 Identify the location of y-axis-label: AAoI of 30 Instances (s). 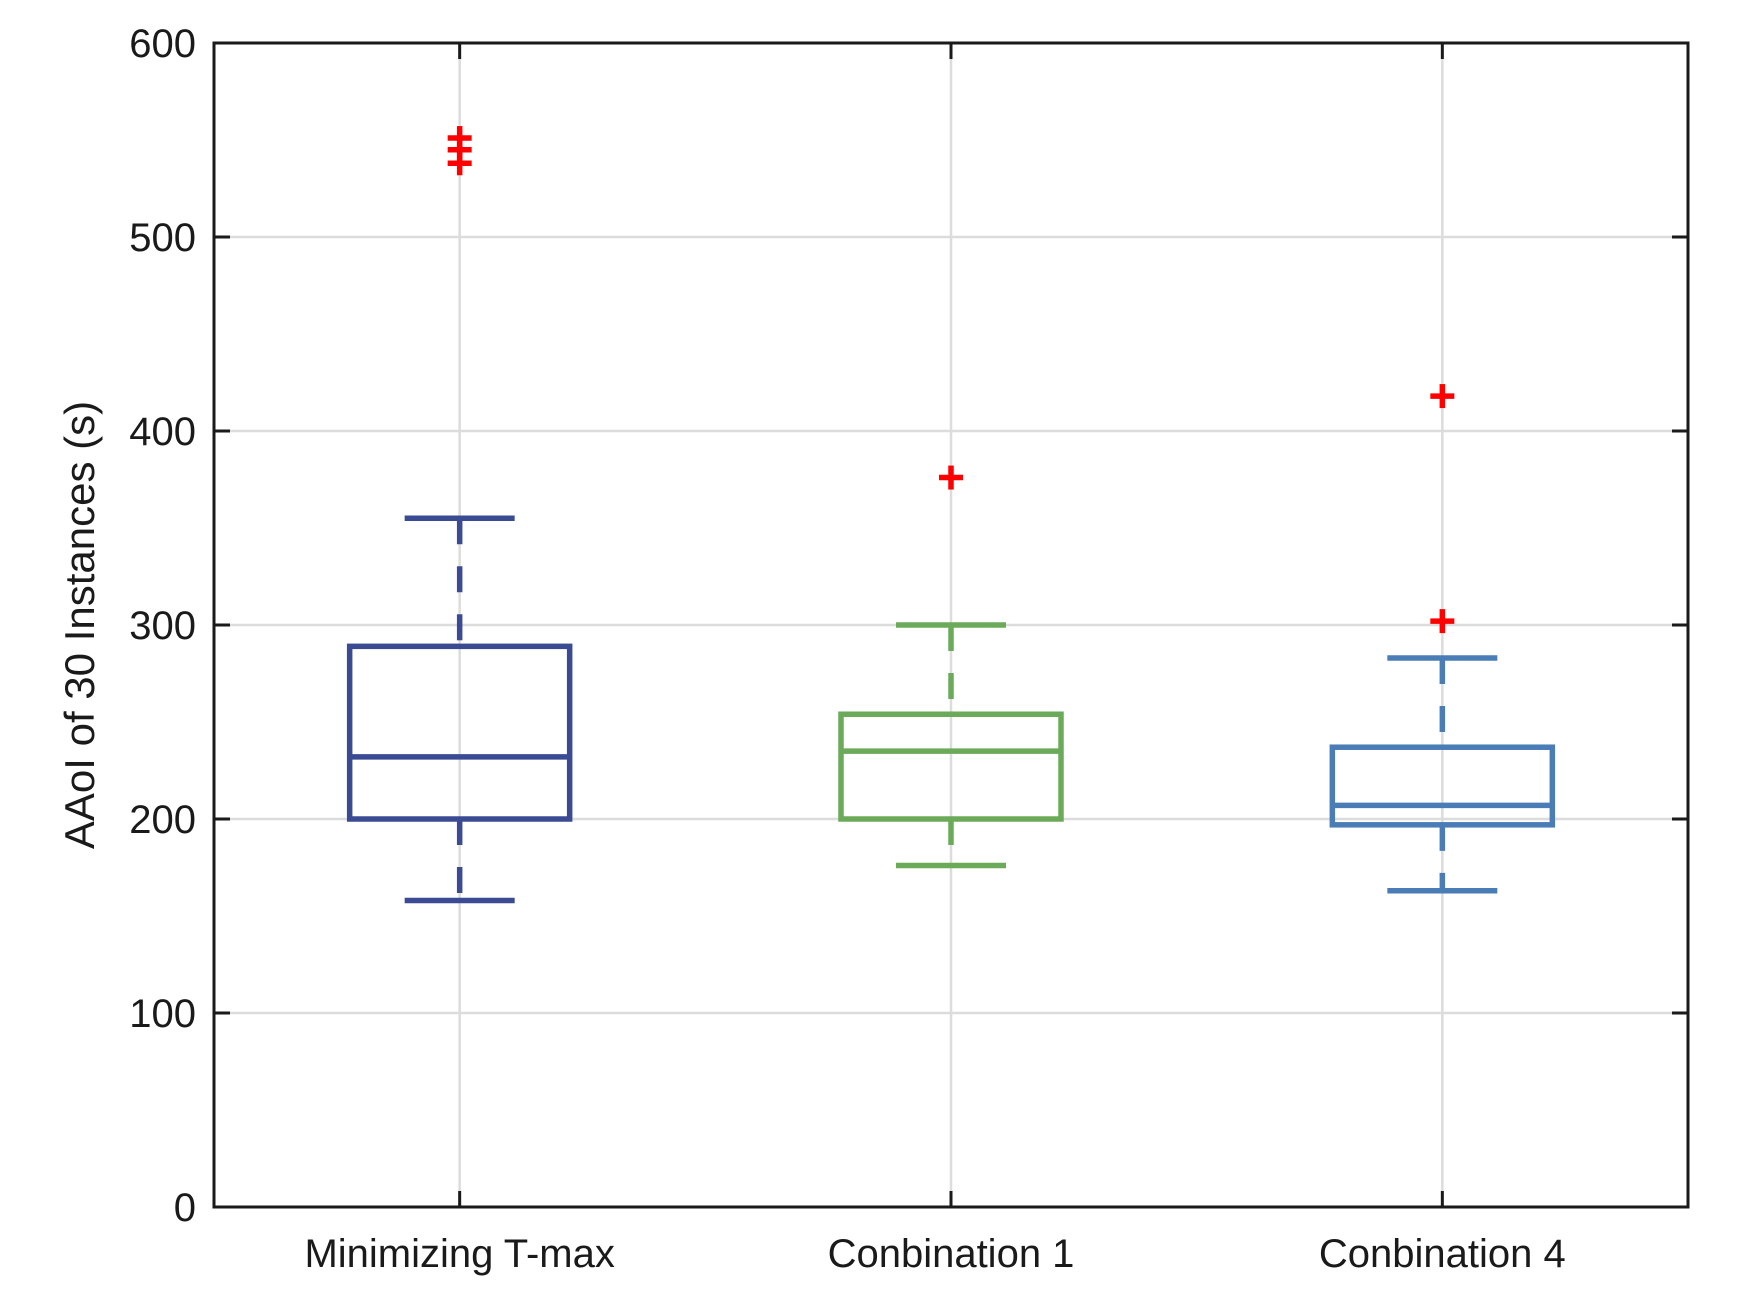
(79, 625).